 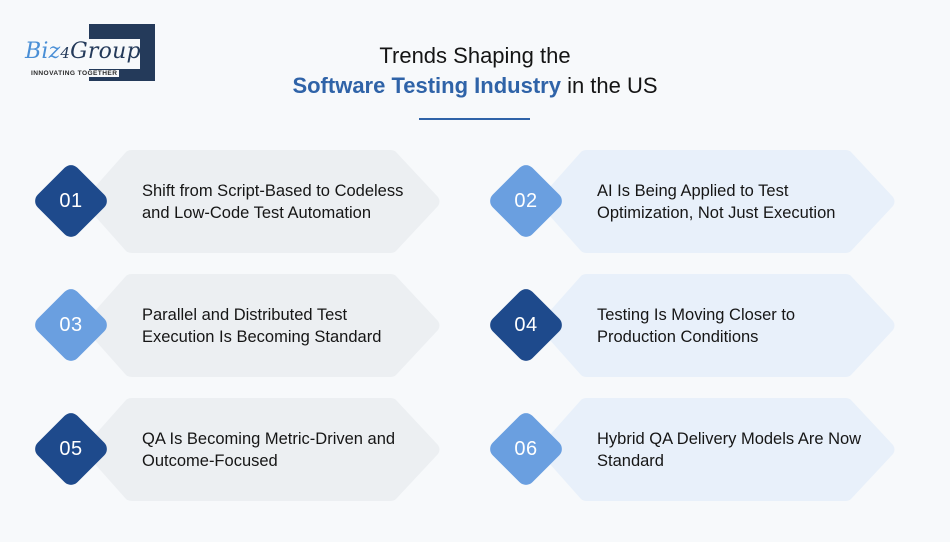 I want to click on title-line-2: Software Testing Industry in the US, so click(x=475, y=86).